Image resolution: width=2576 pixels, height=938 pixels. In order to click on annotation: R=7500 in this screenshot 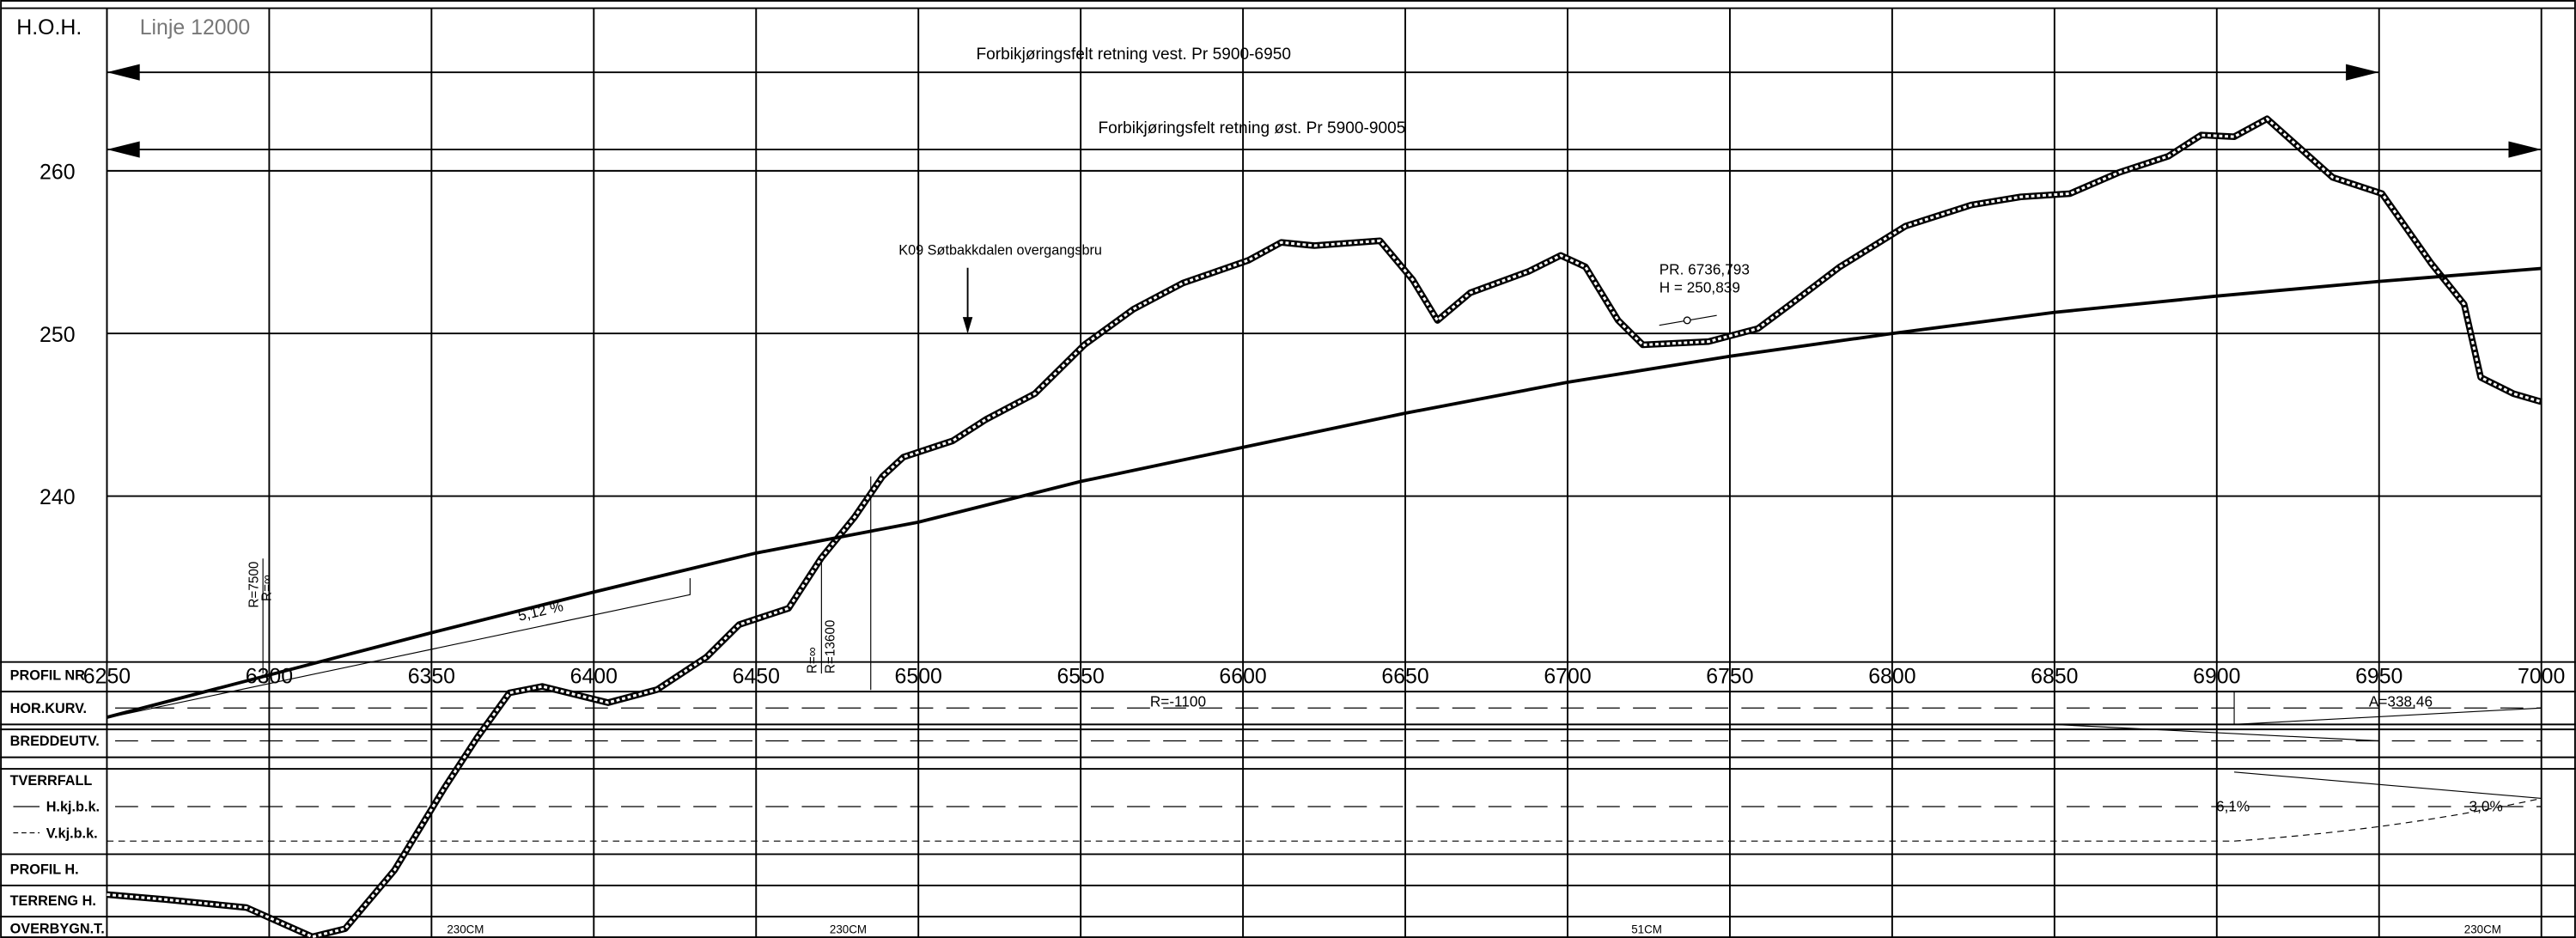, I will do `click(254, 585)`.